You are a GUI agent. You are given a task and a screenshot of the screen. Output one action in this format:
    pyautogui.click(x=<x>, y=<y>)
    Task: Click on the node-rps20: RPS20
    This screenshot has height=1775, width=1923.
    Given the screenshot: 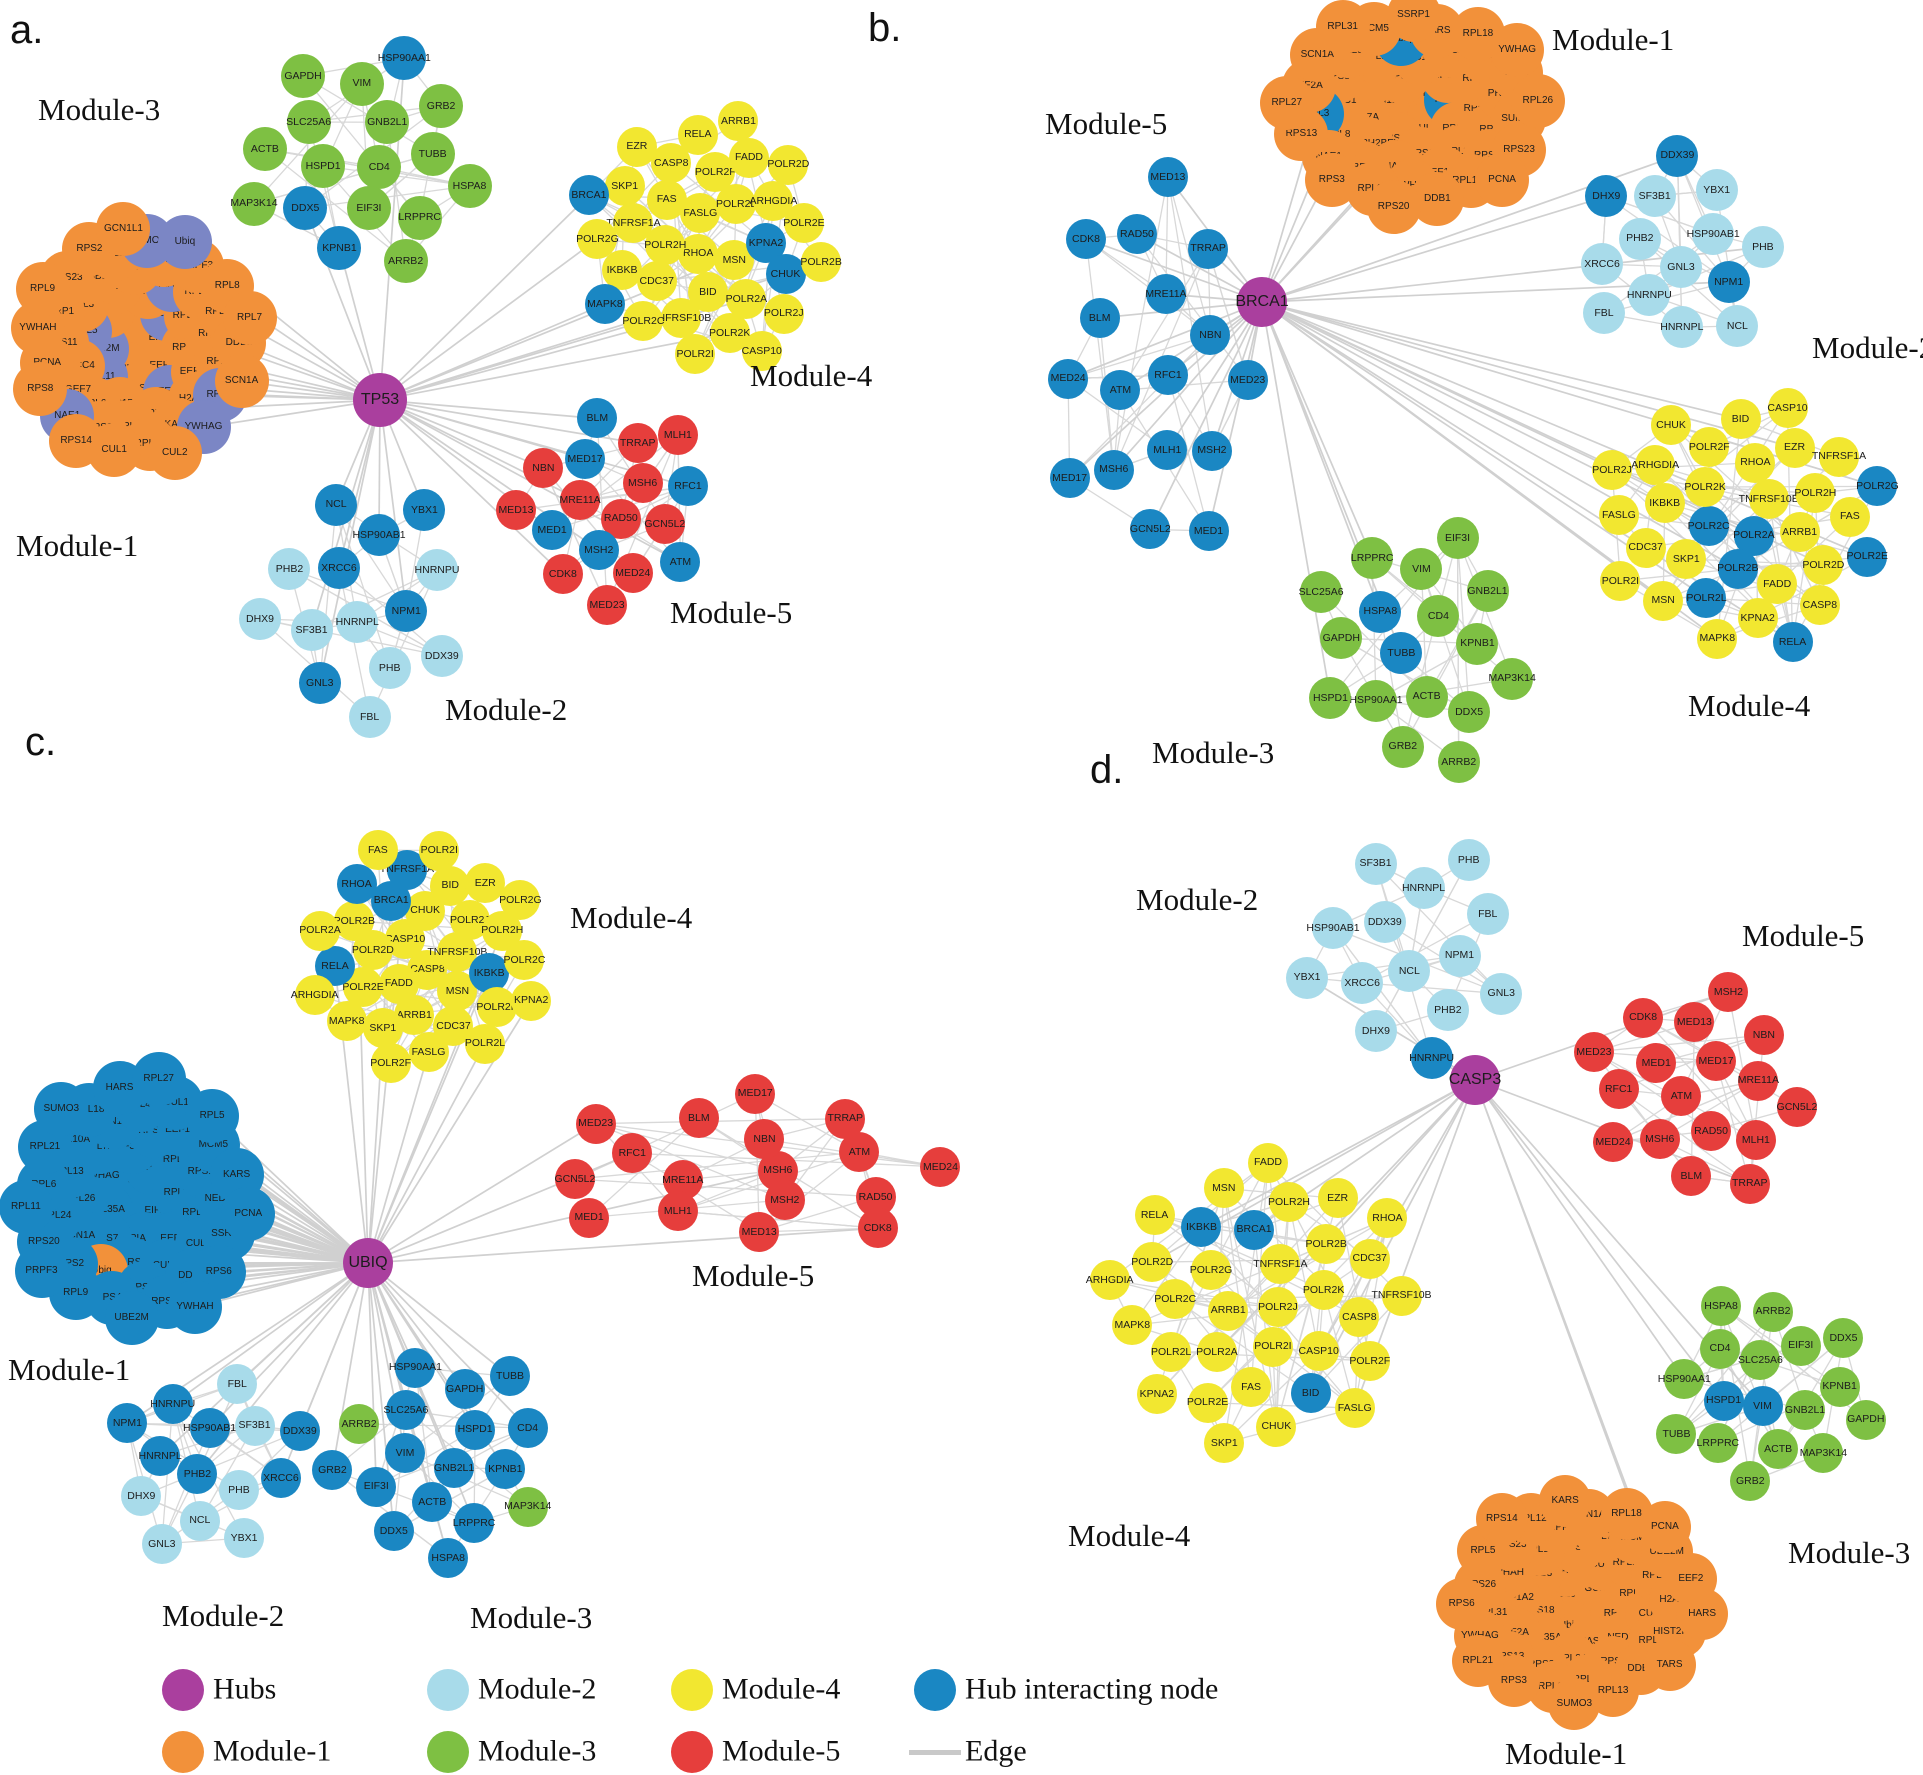 What is the action you would take?
    pyautogui.click(x=1393, y=207)
    